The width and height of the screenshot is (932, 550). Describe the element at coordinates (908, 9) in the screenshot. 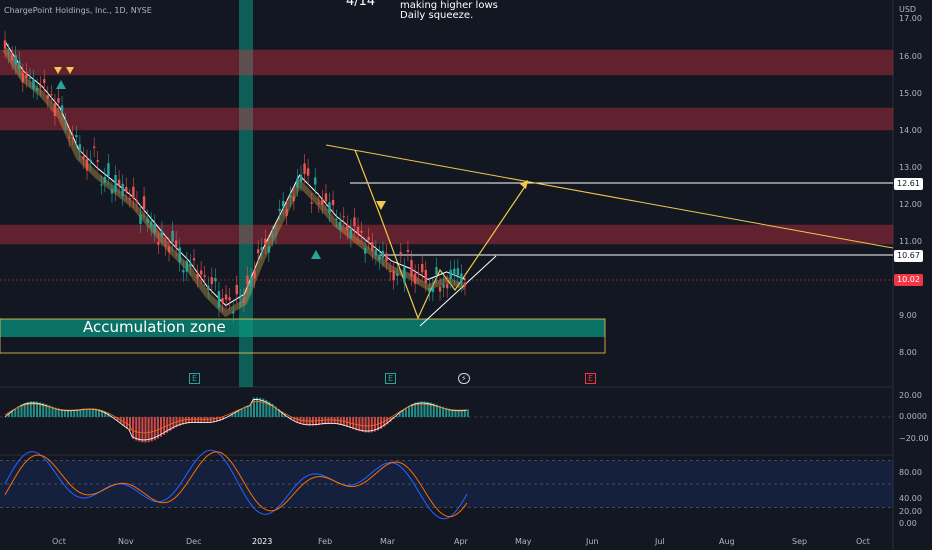

I see `currency-label: USD` at that location.